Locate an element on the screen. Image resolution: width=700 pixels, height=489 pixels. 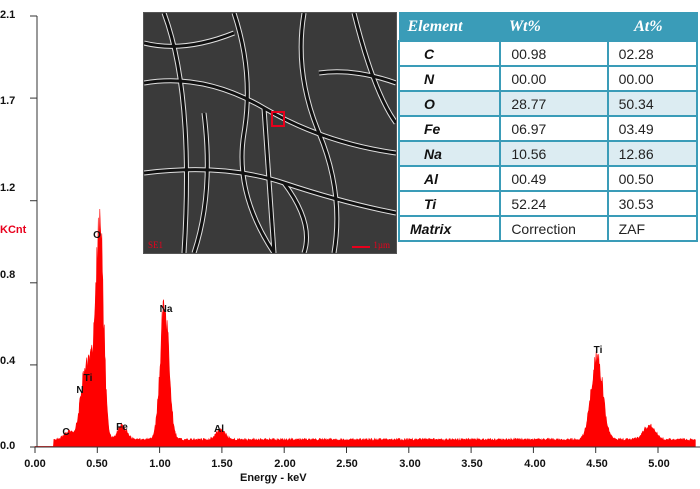
cell-element: Ti is located at coordinates (449, 203).